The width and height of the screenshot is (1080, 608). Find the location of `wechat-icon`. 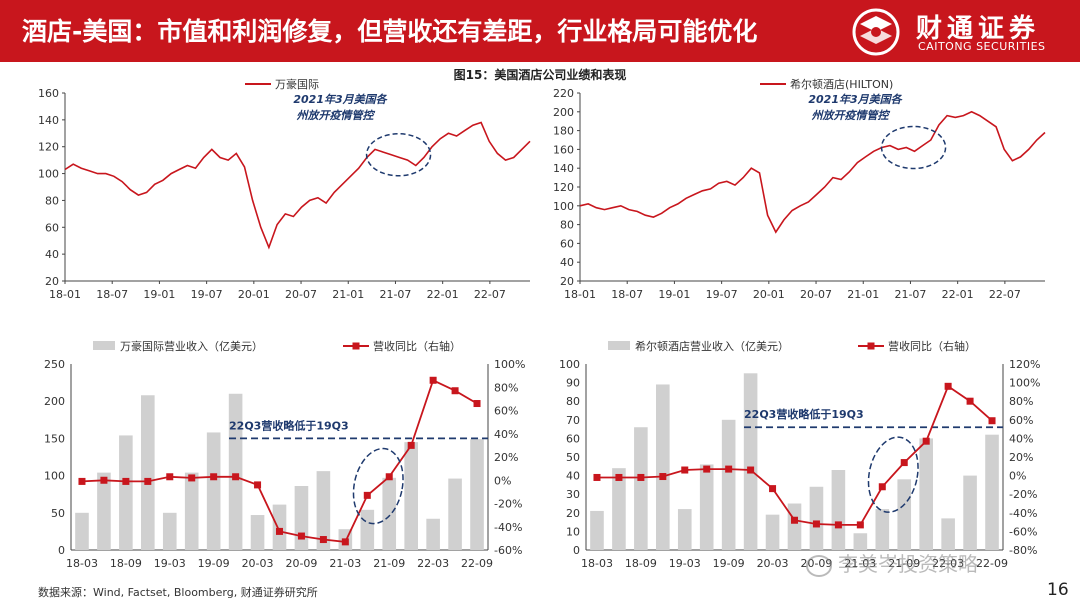

wechat-icon is located at coordinates (819, 565).